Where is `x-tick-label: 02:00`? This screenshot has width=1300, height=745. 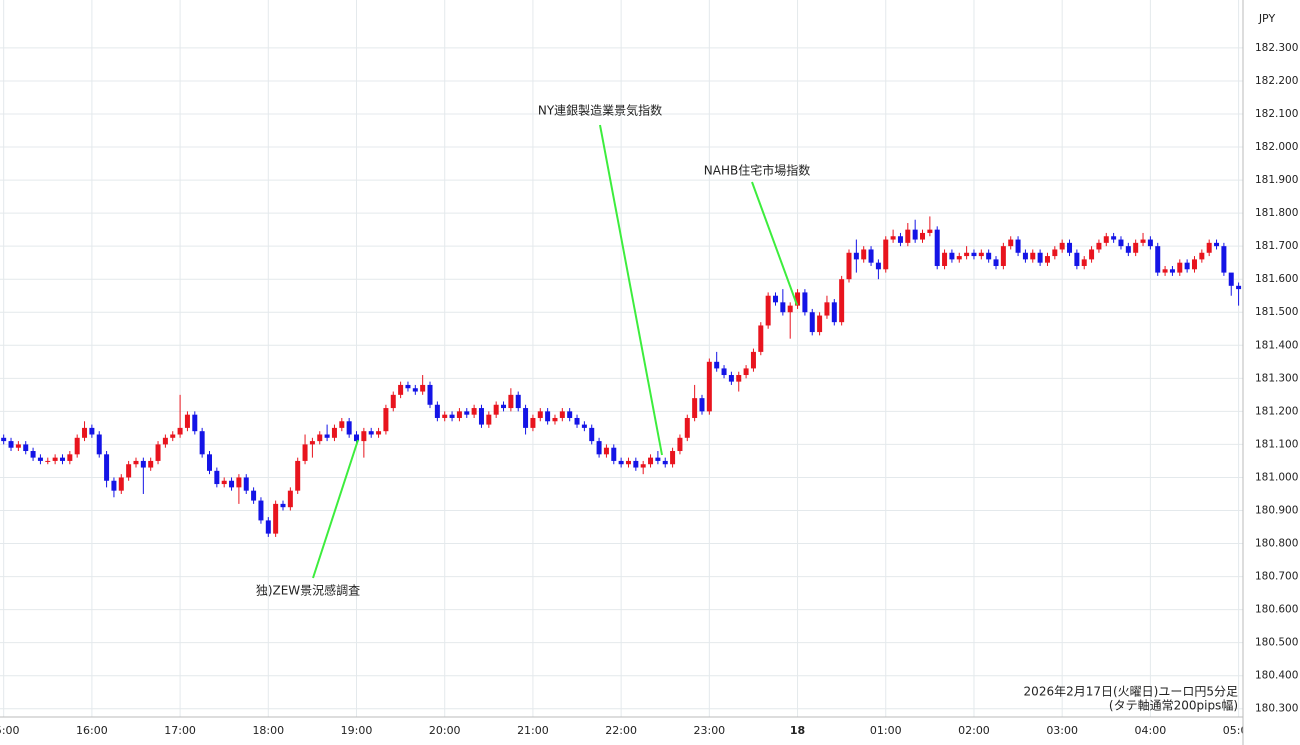
x-tick-label: 02:00 is located at coordinates (974, 730).